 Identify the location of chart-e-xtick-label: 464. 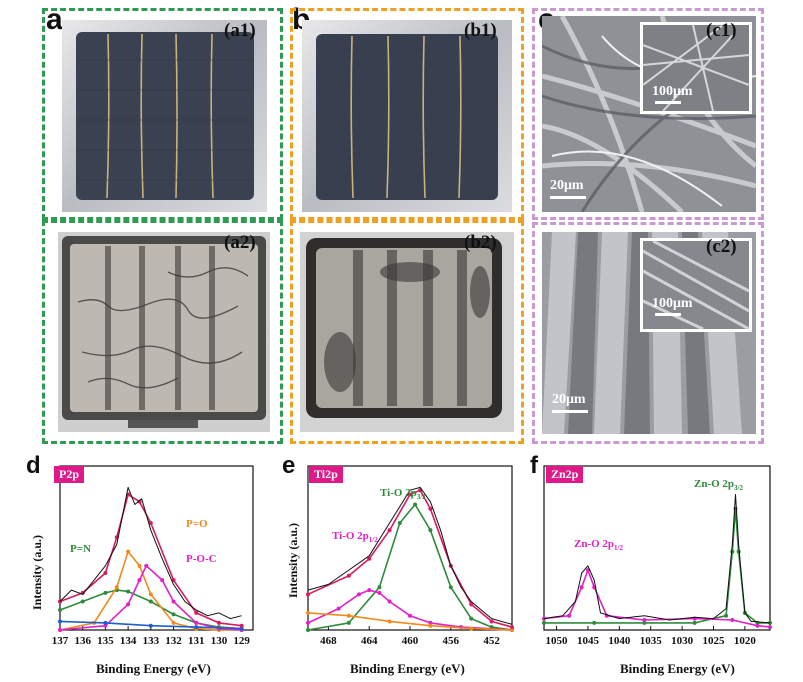
(369, 641).